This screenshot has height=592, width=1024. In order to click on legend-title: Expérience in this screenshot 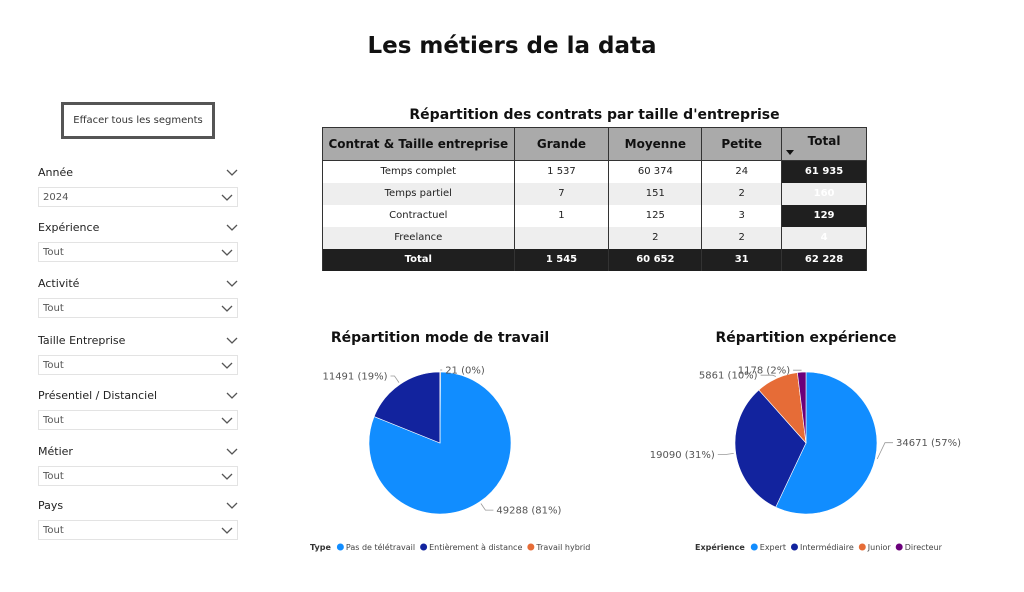, I will do `click(720, 547)`.